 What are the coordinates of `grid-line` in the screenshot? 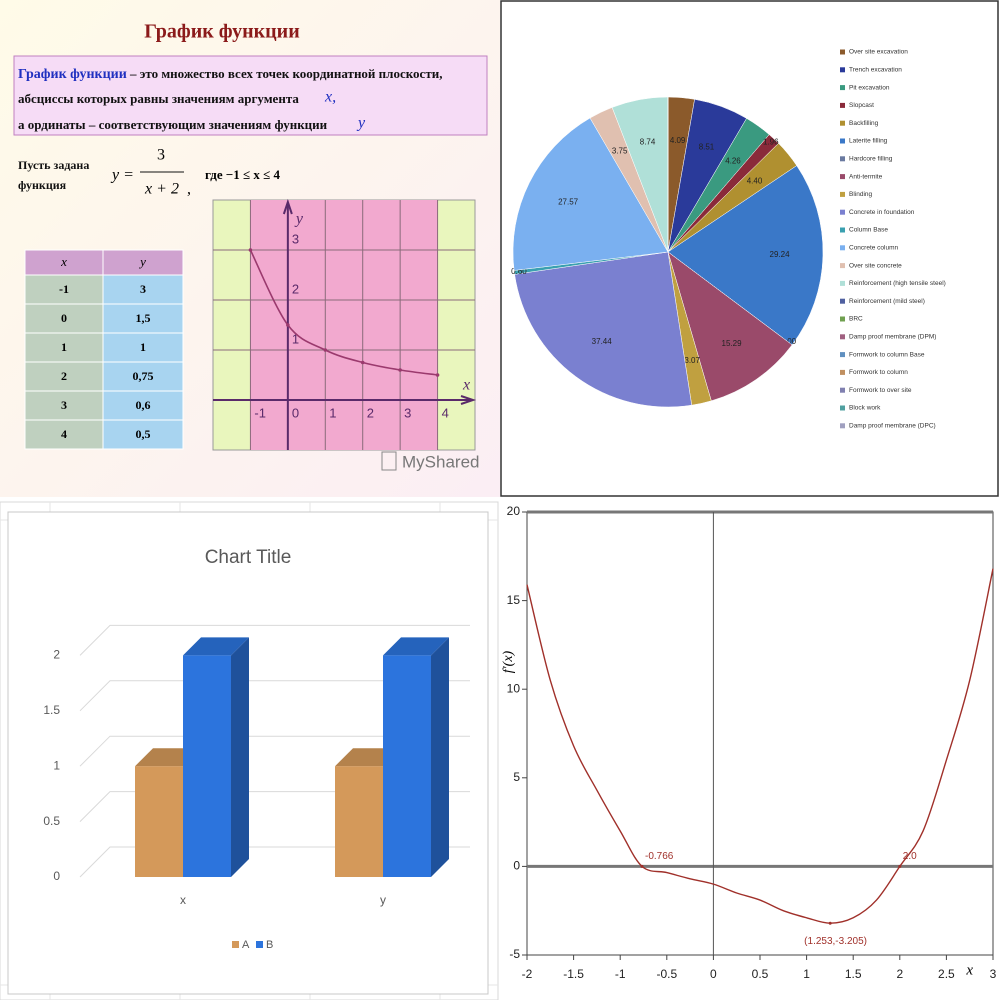 It's located at (274, 751).